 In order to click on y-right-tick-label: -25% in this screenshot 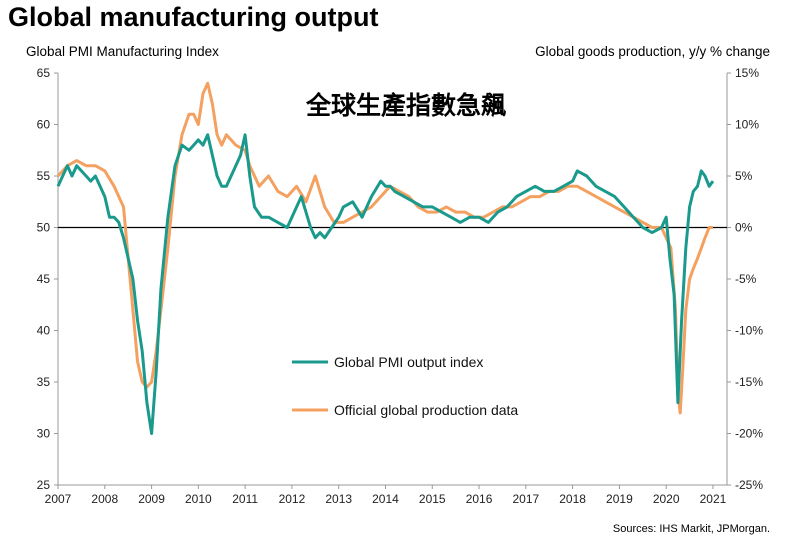, I will do `click(749, 485)`.